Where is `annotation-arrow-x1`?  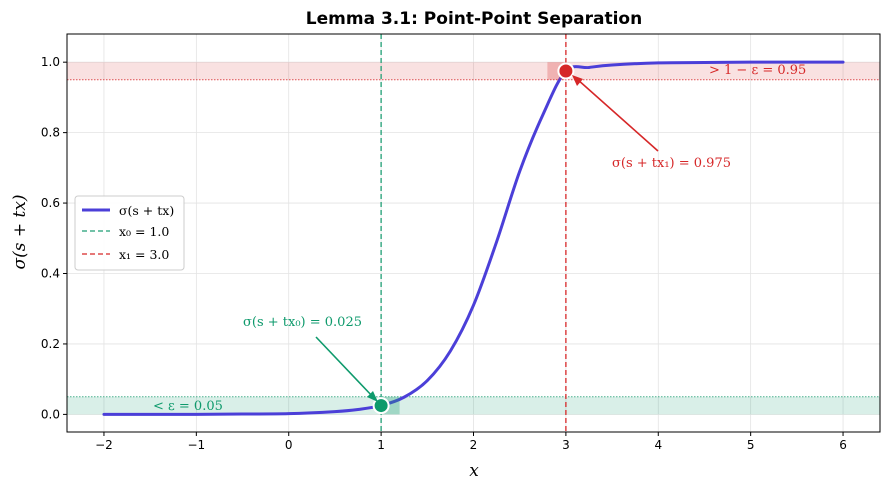 annotation-arrow-x1 is located at coordinates (617, 115).